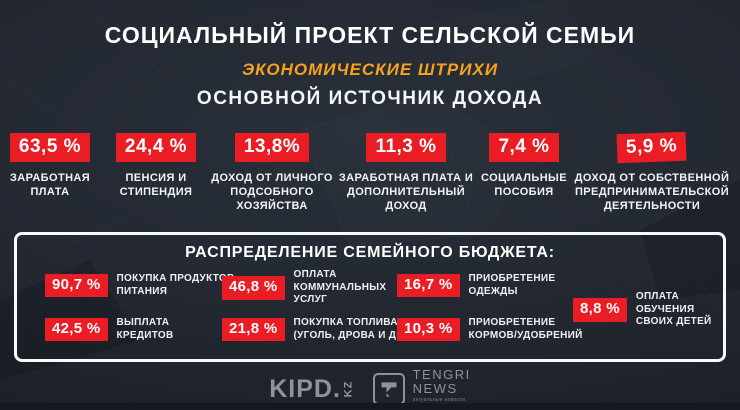 The width and height of the screenshot is (740, 410). I want to click on percent-badge: 8,8 %, so click(600, 310).